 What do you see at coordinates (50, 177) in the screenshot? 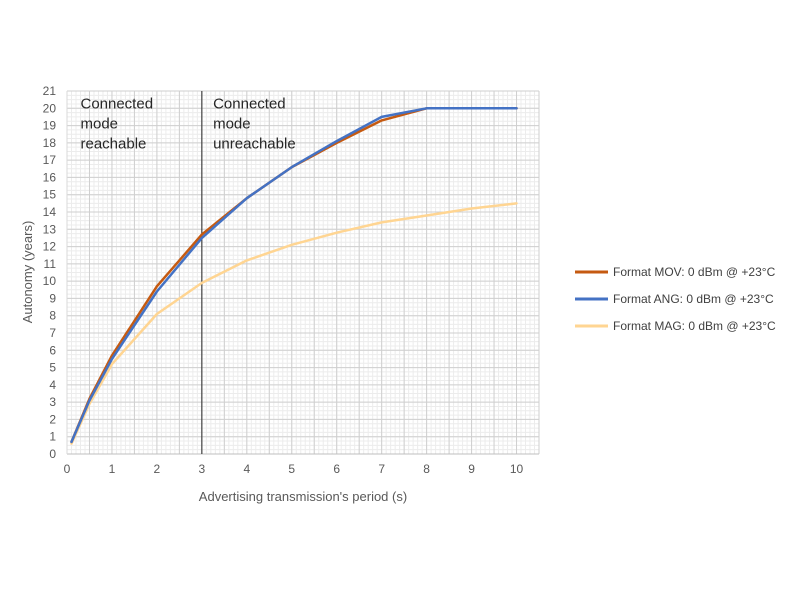
I see `y-tick-label: 16` at bounding box center [50, 177].